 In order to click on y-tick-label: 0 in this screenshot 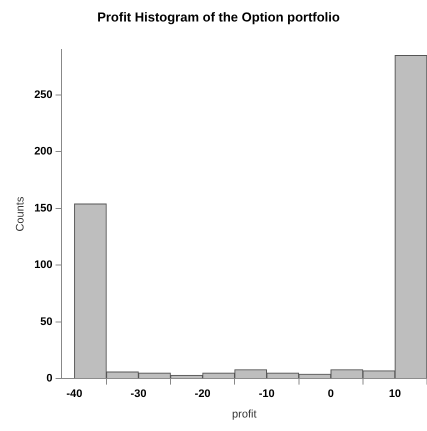, I will do `click(49, 378)`.